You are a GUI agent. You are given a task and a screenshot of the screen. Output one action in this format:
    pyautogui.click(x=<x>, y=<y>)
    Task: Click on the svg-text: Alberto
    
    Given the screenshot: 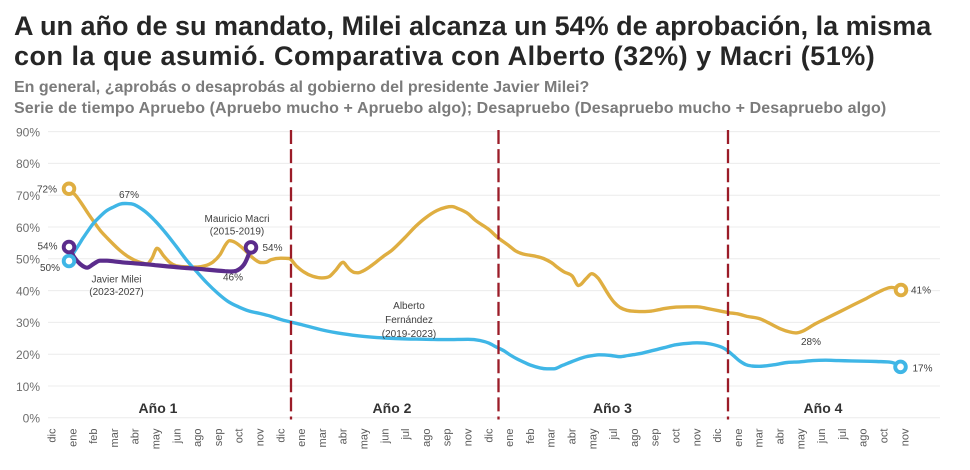 What is the action you would take?
    pyautogui.click(x=409, y=306)
    